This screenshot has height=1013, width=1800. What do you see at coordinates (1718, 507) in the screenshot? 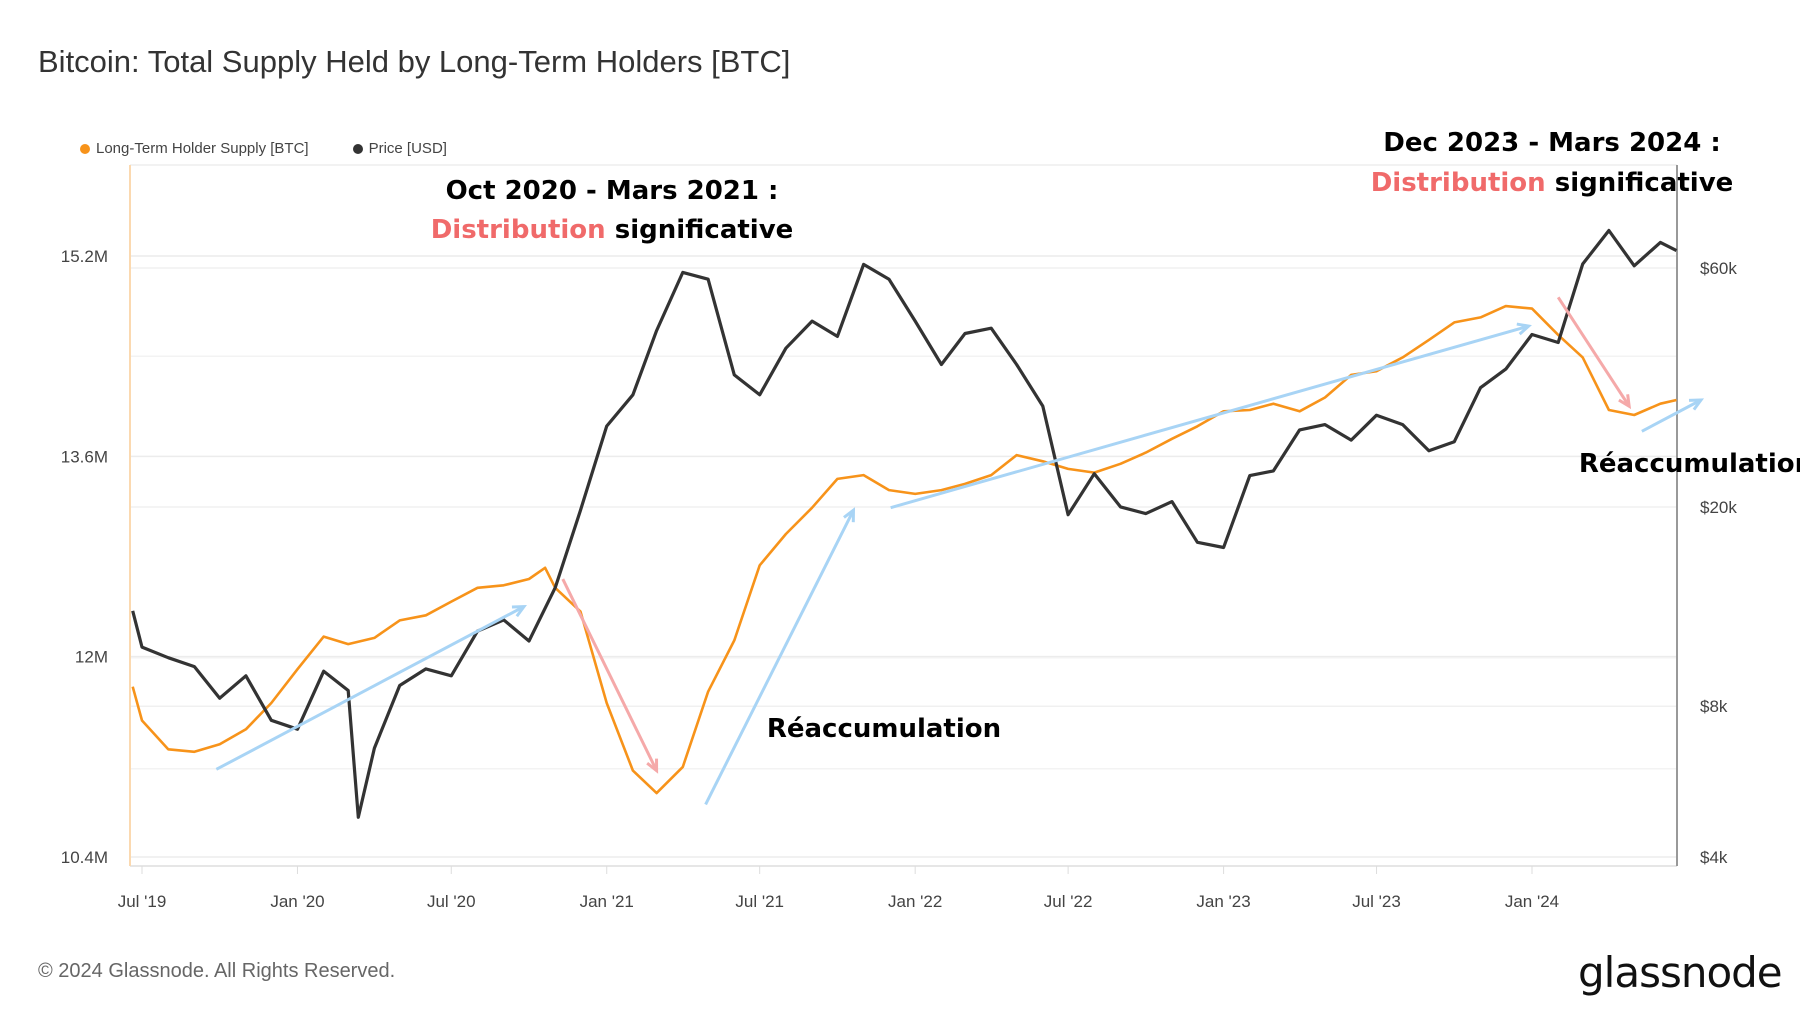
I see `y-right-tick-label: $20k` at bounding box center [1718, 507].